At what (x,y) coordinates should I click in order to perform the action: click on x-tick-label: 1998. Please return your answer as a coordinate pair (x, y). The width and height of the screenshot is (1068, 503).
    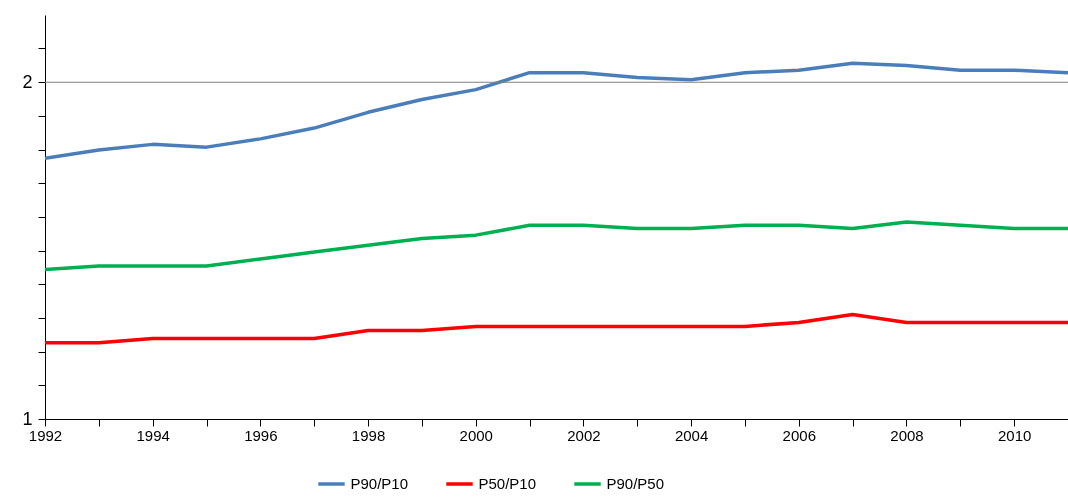
    Looking at the image, I should click on (368, 435).